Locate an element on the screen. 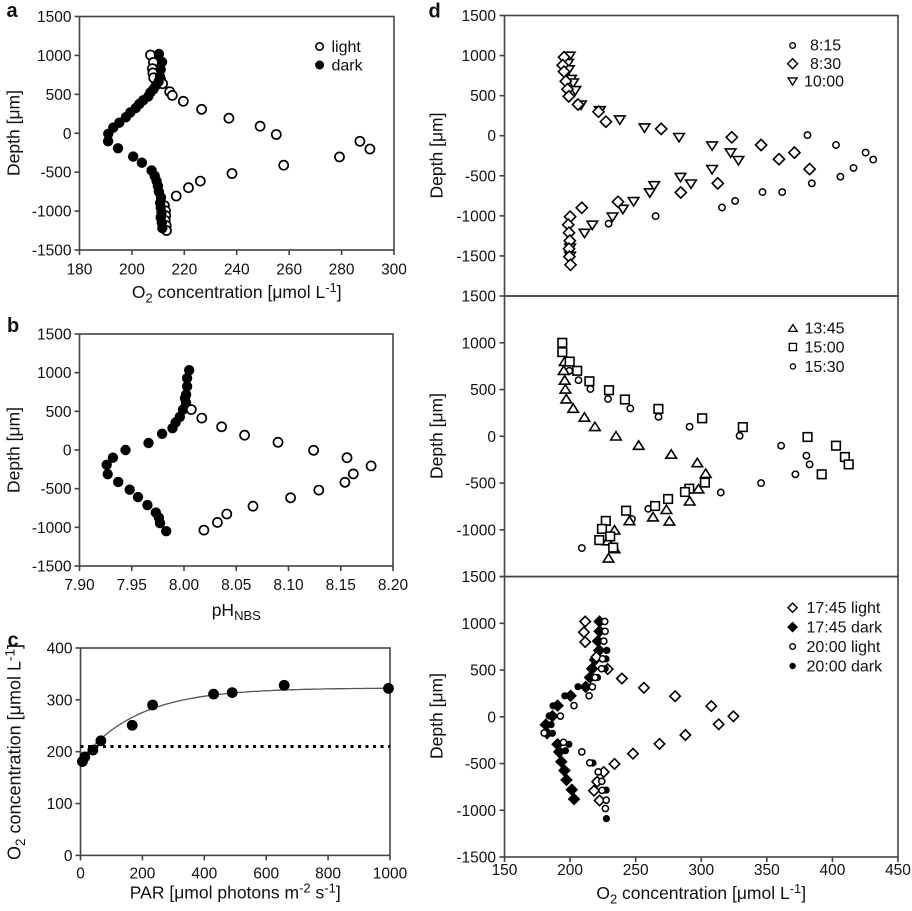 The width and height of the screenshot is (912, 911). svg-text: PAR [μmol photons m-2 s-1] is located at coordinates (235, 892).